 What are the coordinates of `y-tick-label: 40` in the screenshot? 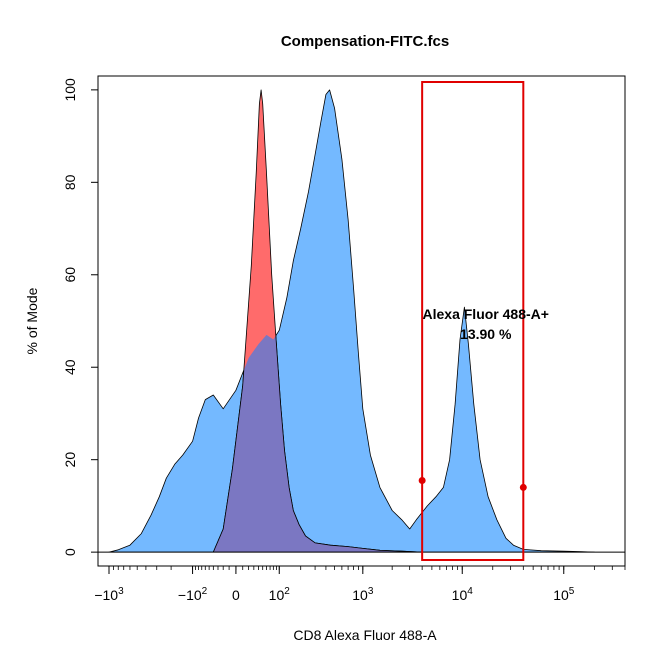 It's located at (70, 367).